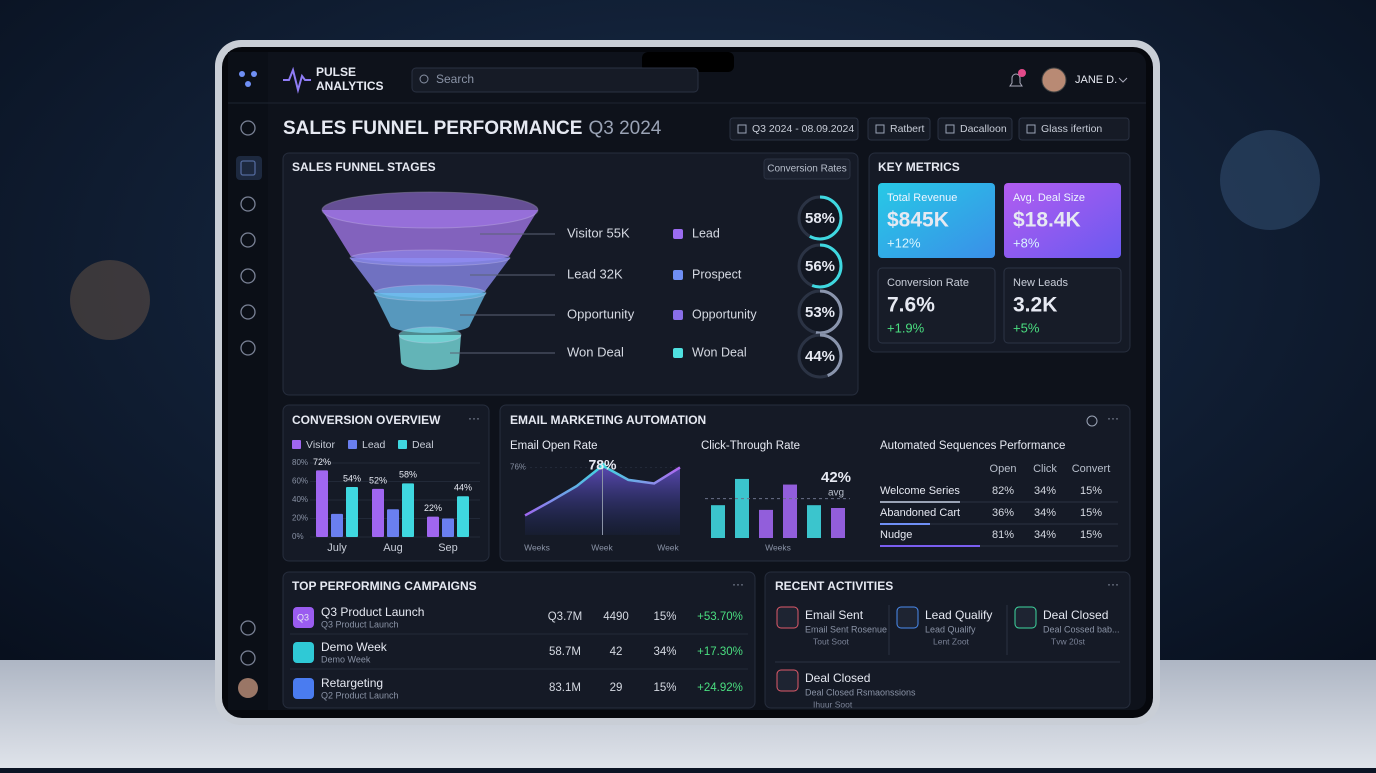 The height and width of the screenshot is (773, 1376). I want to click on metric-value: 3.2K, so click(1035, 305).